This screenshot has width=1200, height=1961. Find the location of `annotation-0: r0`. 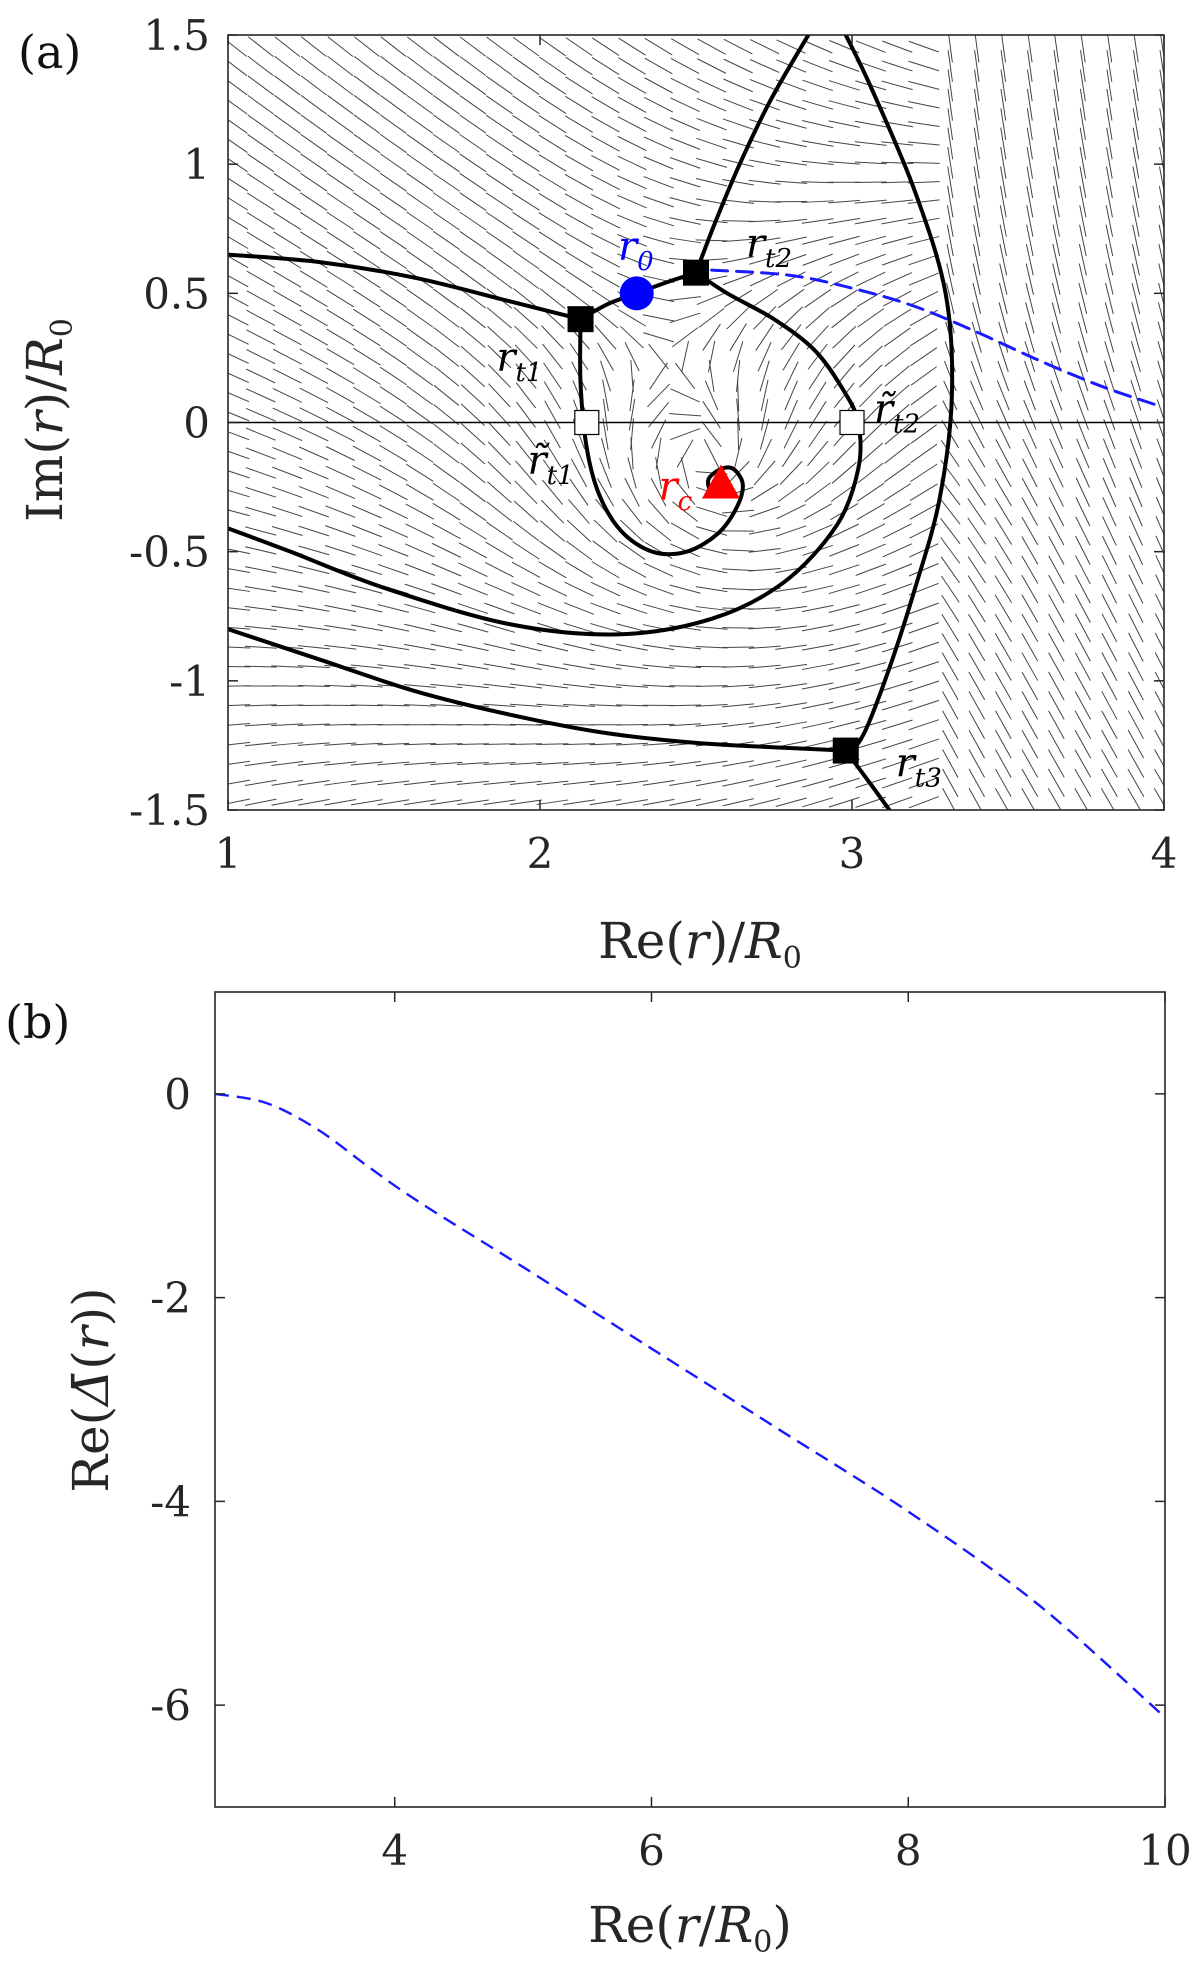

annotation-0: r0 is located at coordinates (636, 250).